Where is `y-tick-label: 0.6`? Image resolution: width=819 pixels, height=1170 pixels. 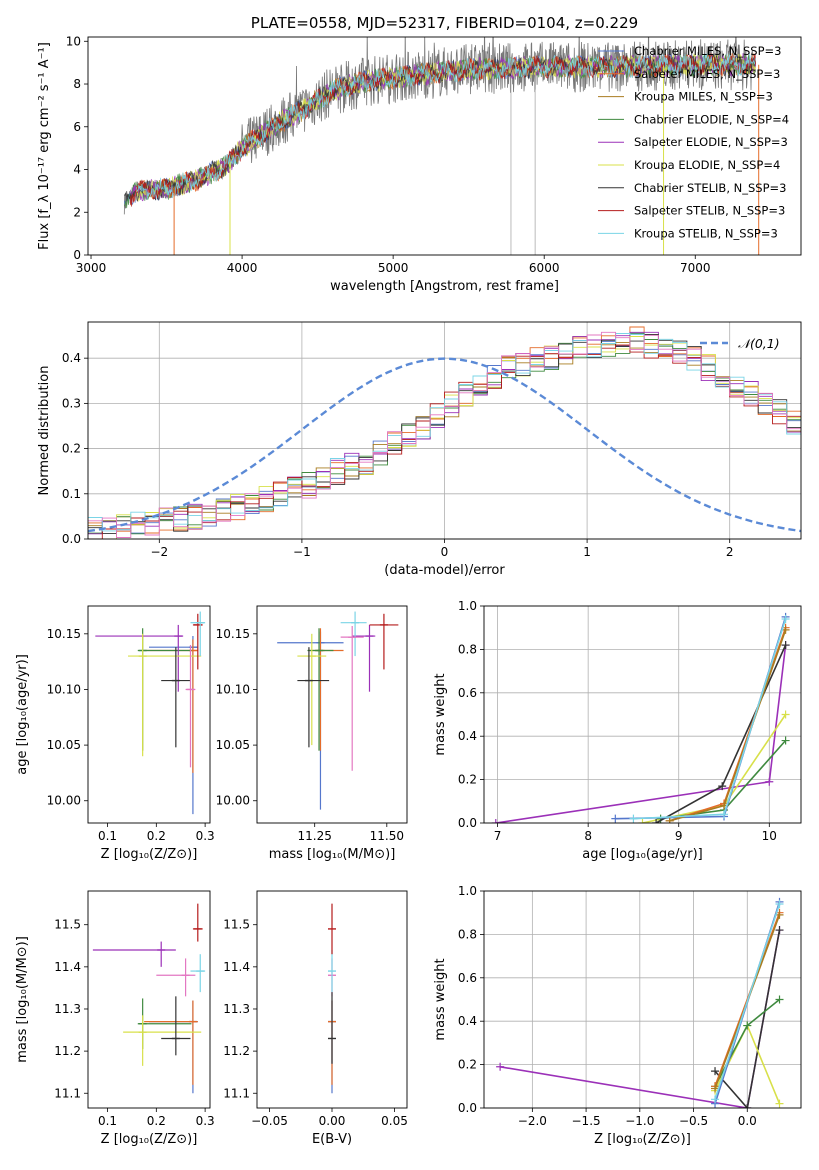
y-tick-label: 0.6 is located at coordinates (467, 978).